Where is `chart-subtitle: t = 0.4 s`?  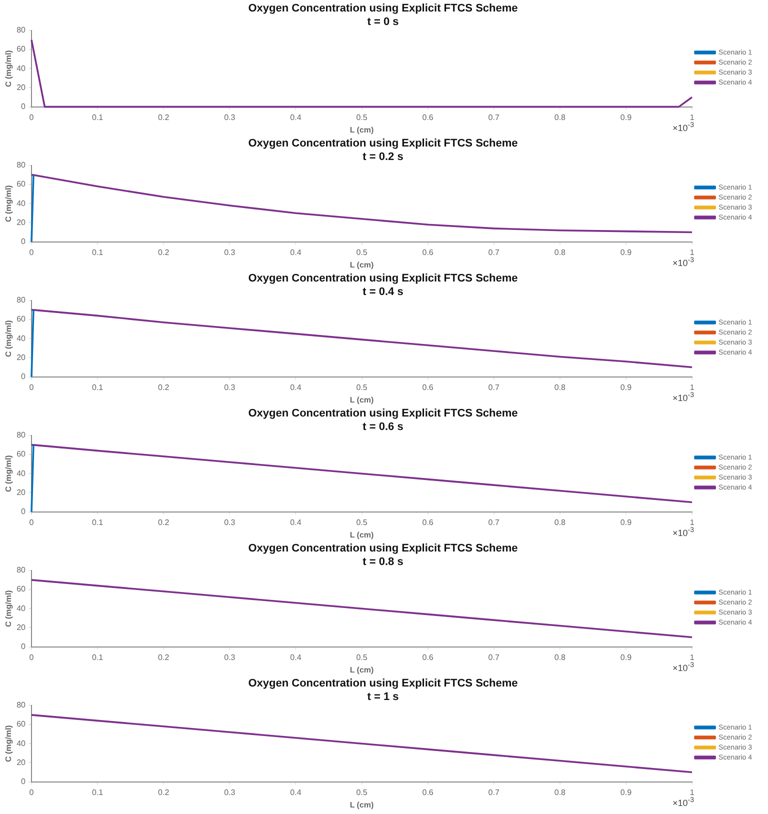 chart-subtitle: t = 0.4 s is located at coordinates (383, 292).